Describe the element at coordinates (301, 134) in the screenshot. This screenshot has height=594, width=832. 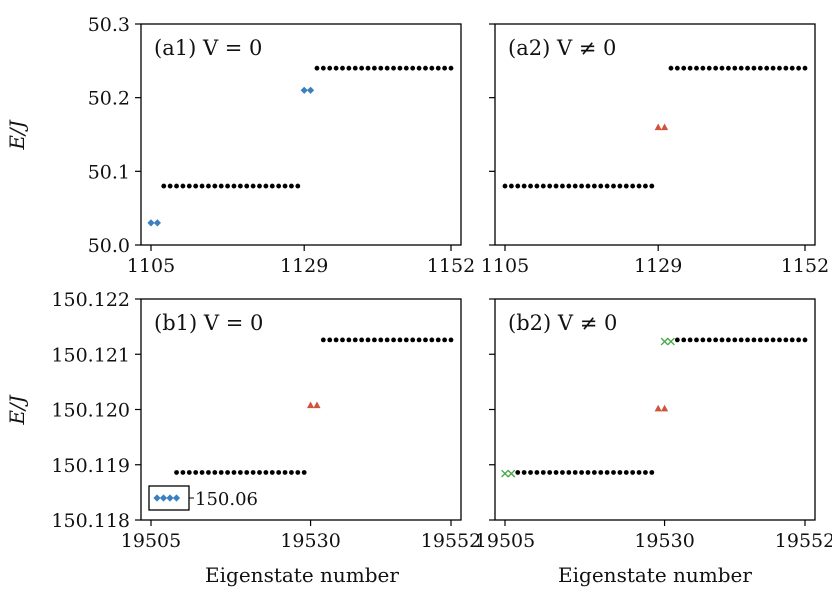
I see `plot-frame` at that location.